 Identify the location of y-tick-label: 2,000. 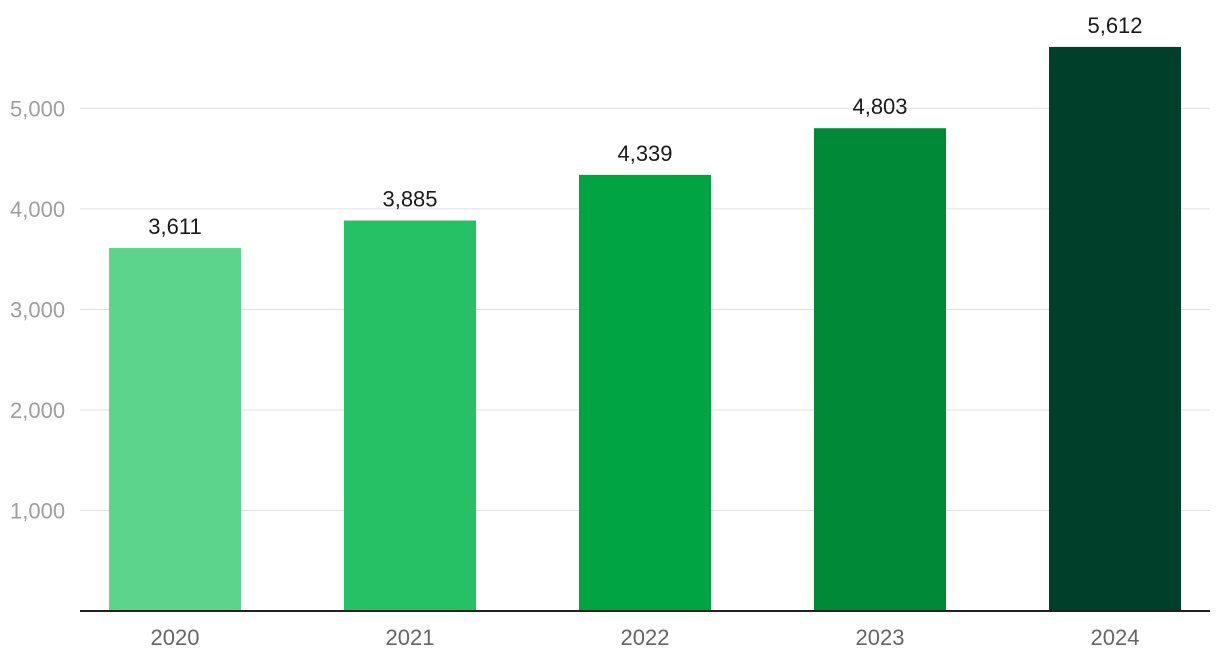
(37, 410).